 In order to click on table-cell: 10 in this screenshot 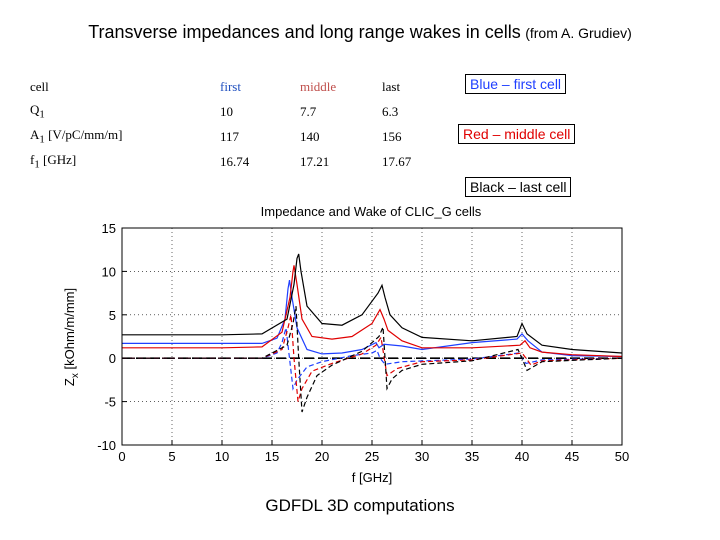, I will do `click(226, 111)`.